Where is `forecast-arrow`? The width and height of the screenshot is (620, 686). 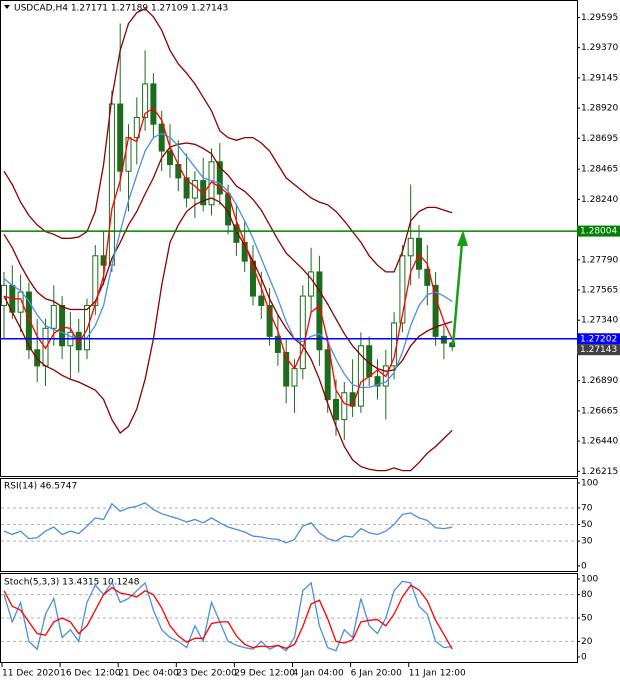
forecast-arrow is located at coordinates (457, 294).